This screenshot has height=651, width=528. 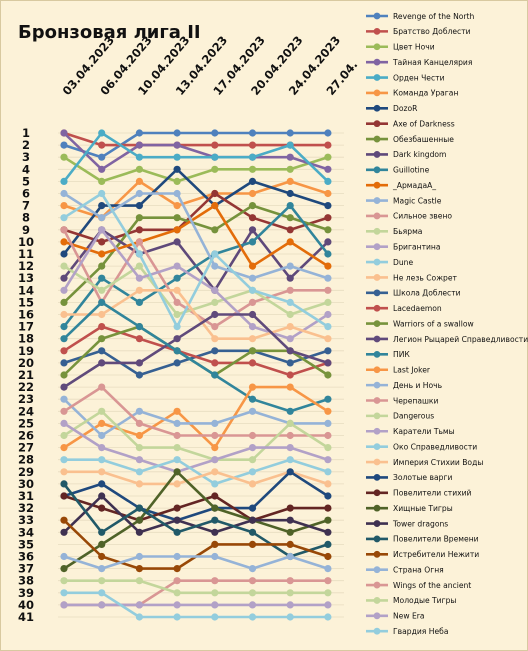 What do you see at coordinates (412, 277) in the screenshot?
I see `legend-item: Не лезь Сожрет` at bounding box center [412, 277].